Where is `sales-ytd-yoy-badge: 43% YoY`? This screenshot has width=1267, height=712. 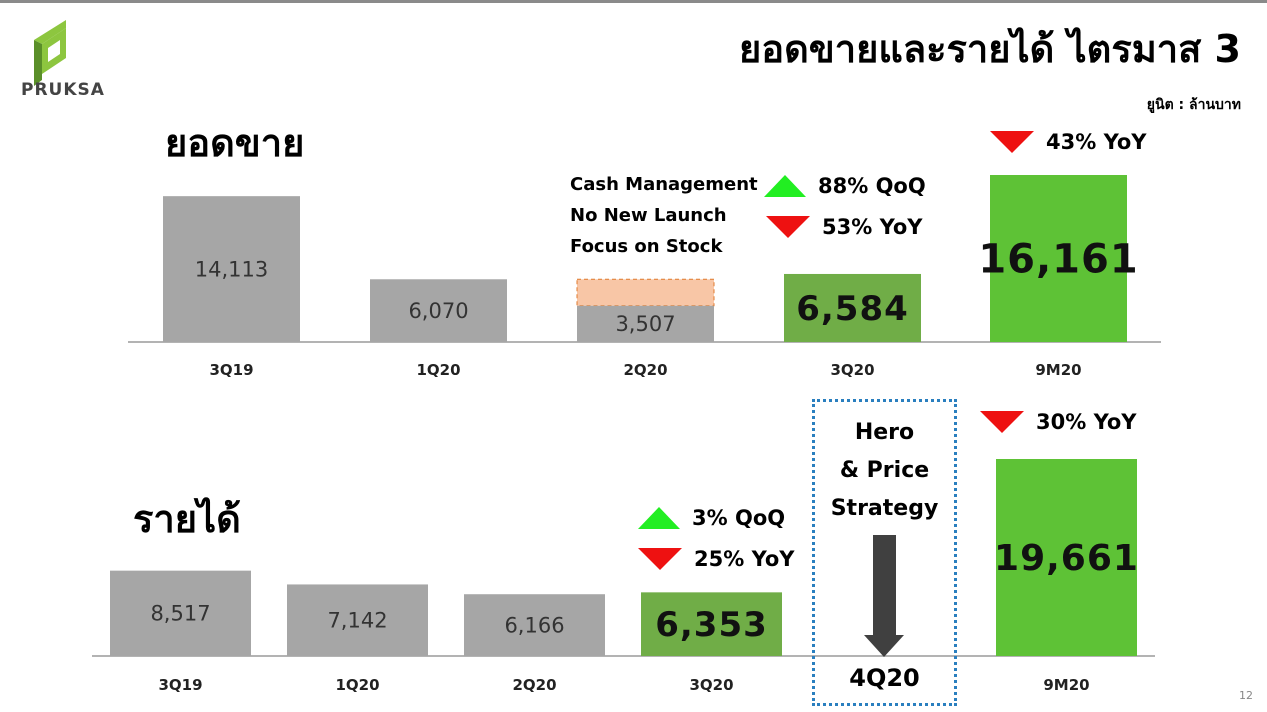
sales-ytd-yoy-badge: 43% YoY is located at coordinates (1068, 142).